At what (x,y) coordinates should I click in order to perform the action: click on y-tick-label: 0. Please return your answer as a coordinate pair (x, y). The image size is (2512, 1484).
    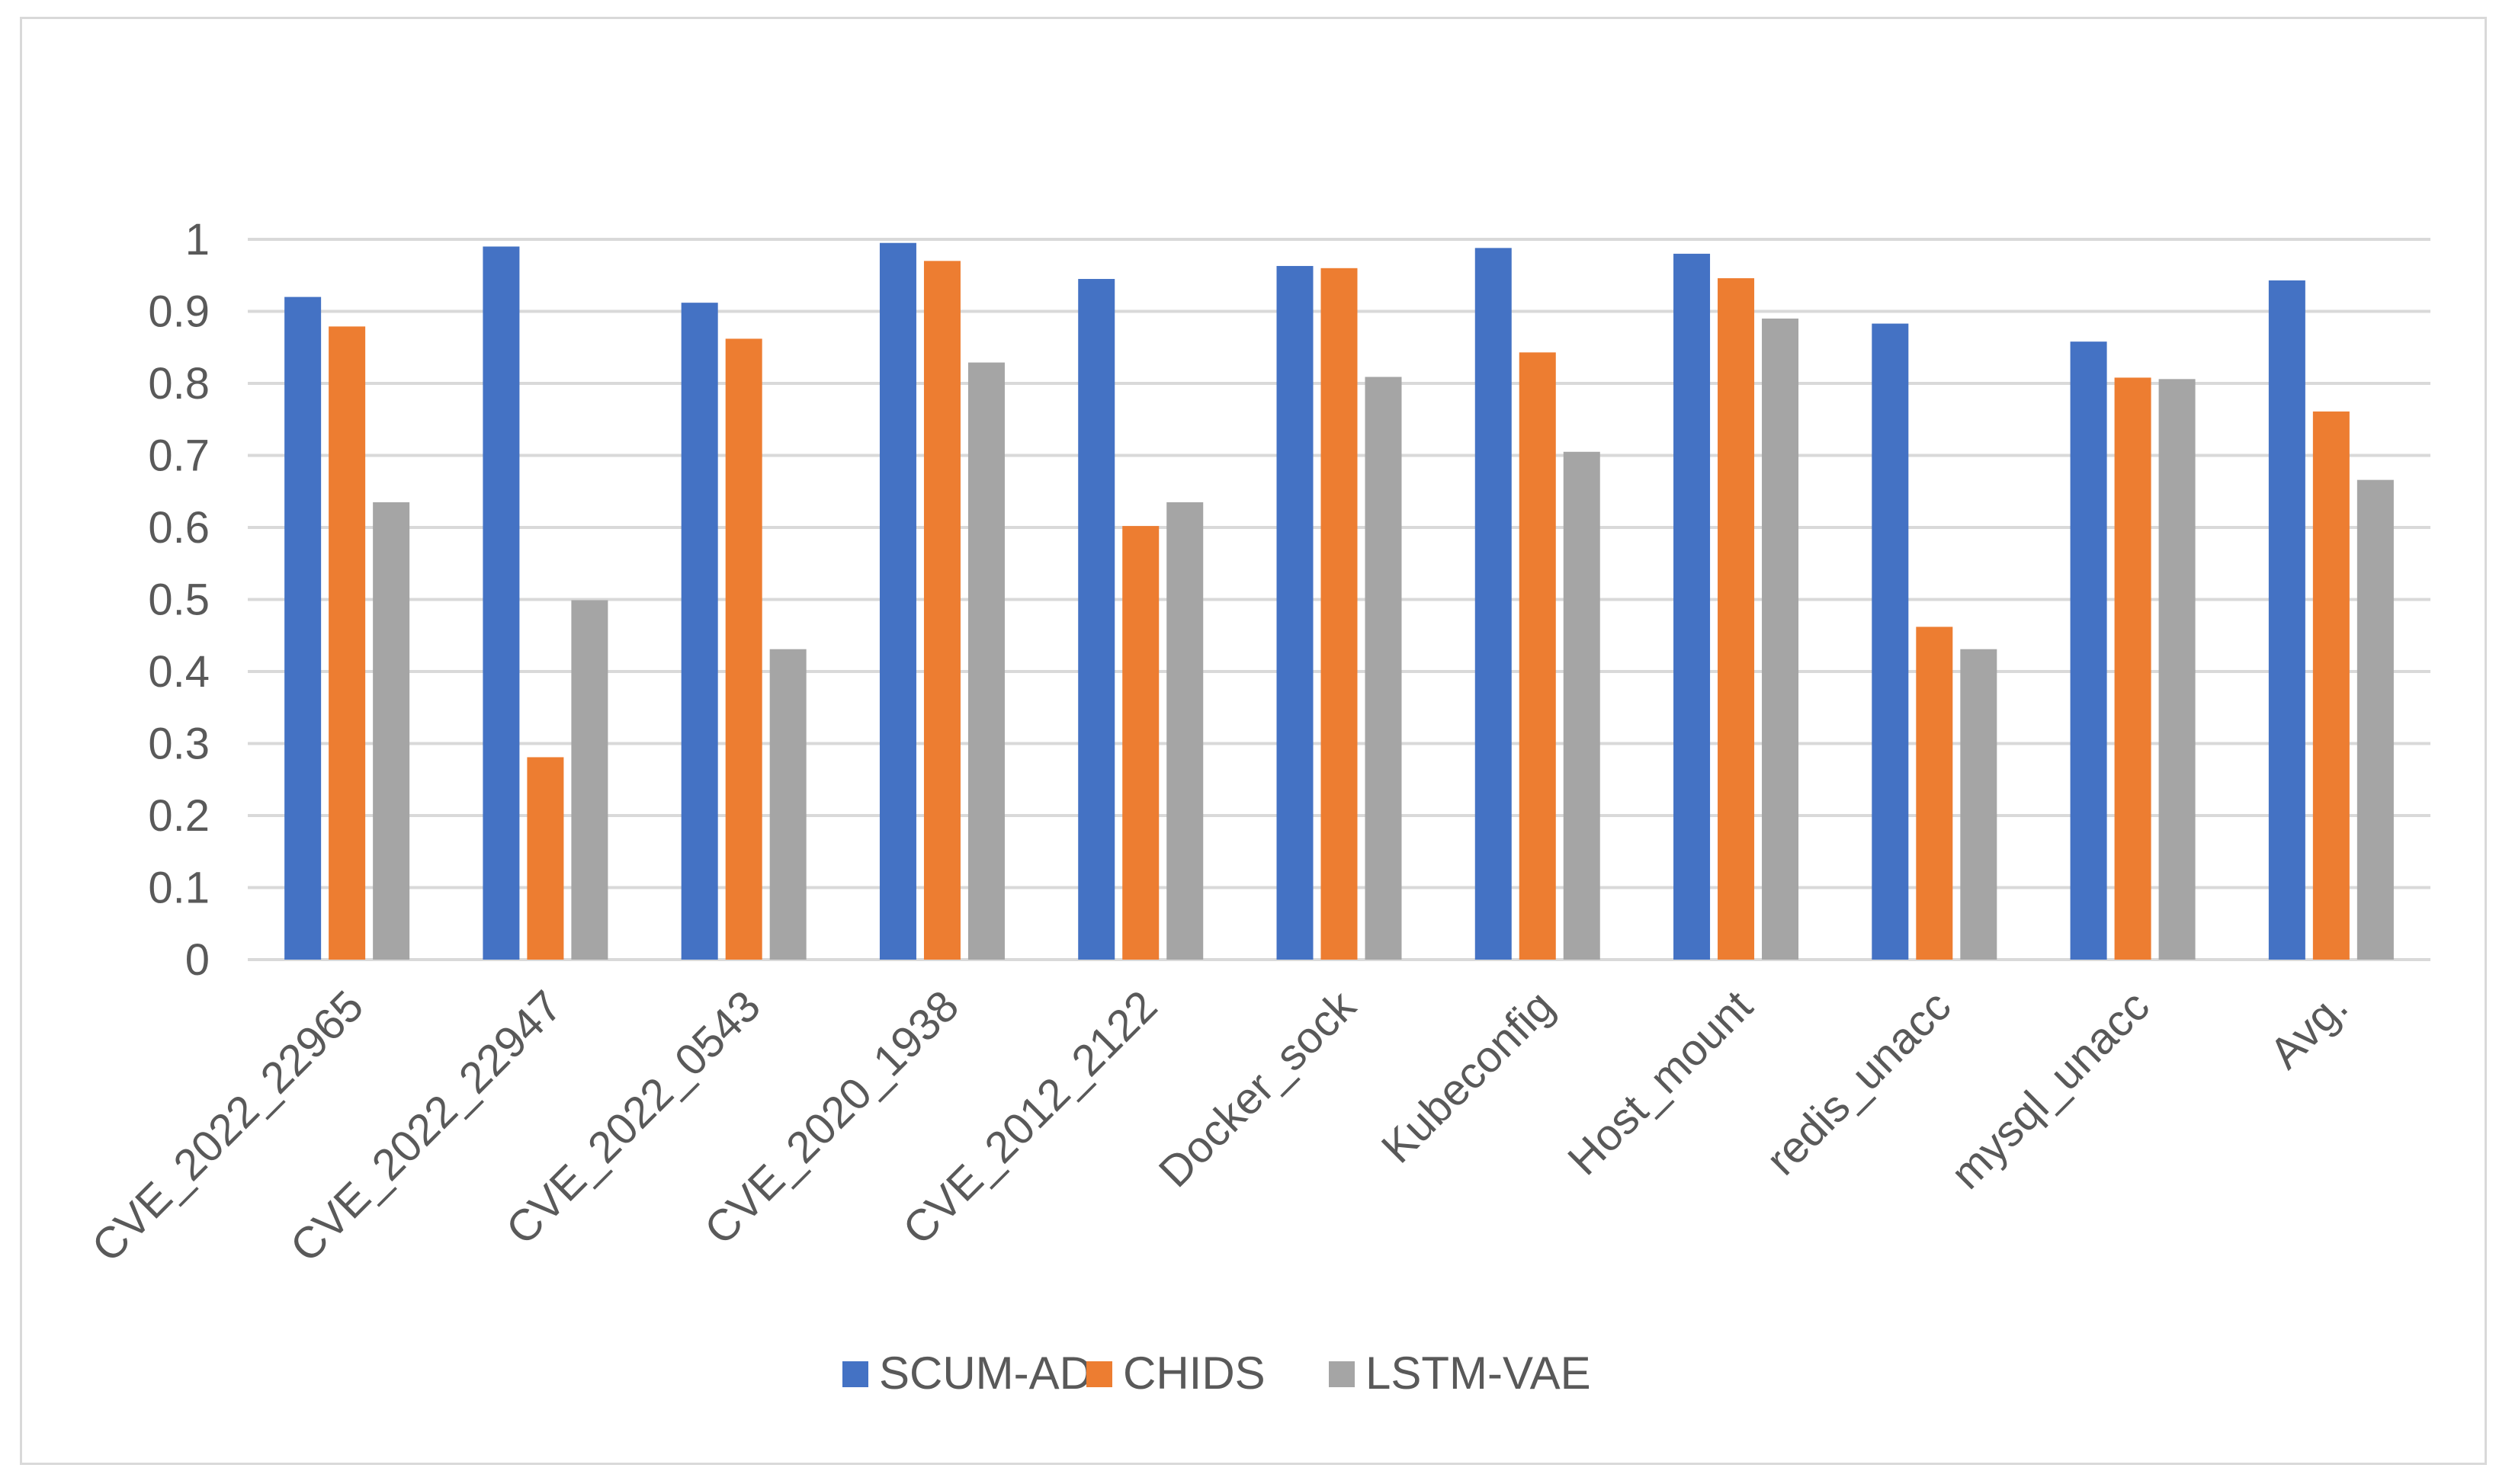
    Looking at the image, I should click on (197, 960).